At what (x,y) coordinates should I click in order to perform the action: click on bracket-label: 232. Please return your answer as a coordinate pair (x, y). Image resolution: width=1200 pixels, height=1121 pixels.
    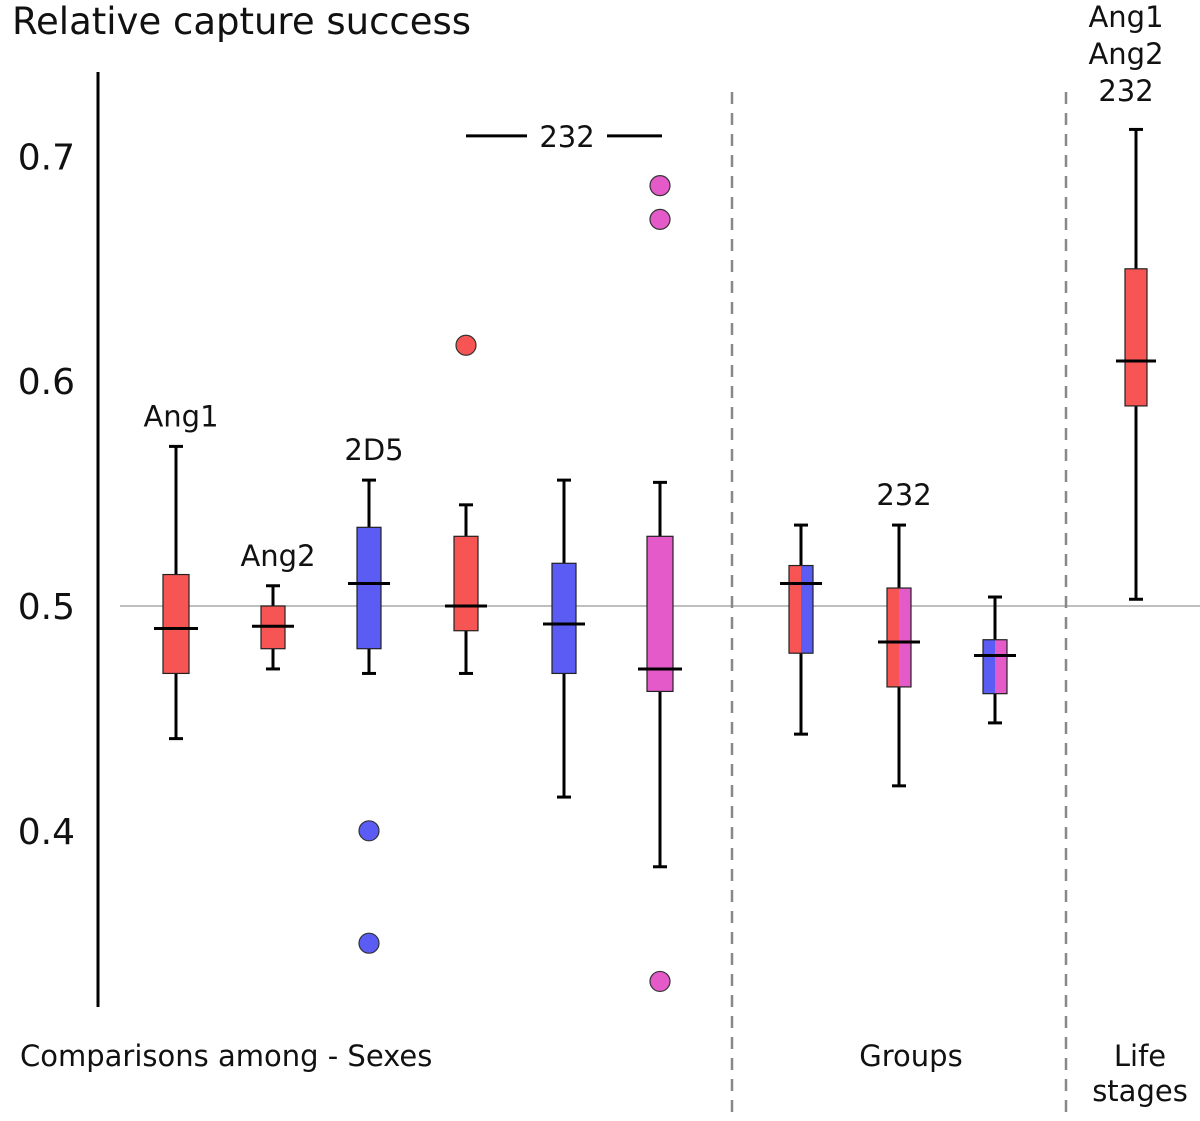
    Looking at the image, I should click on (566, 137).